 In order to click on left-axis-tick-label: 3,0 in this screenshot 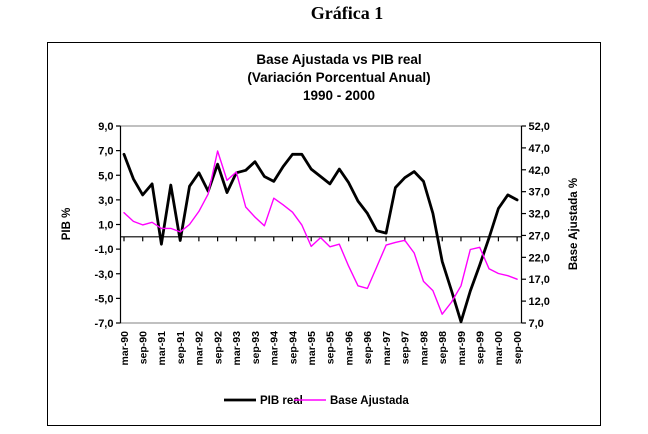, I will do `click(105, 201)`.